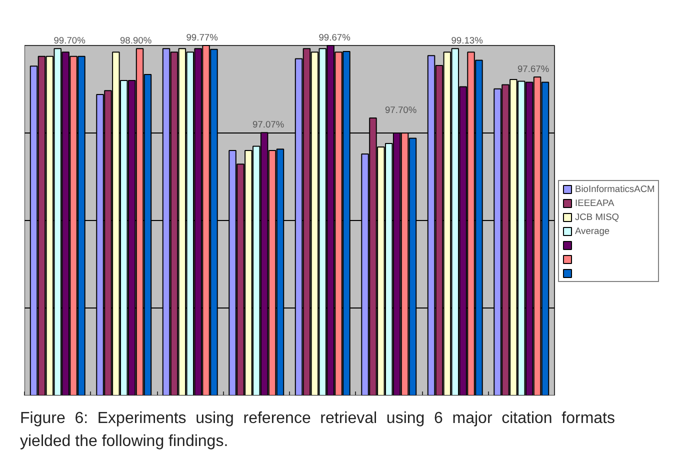 The image size is (676, 469). I want to click on legend-label: BioInformaticsACM, so click(615, 189).